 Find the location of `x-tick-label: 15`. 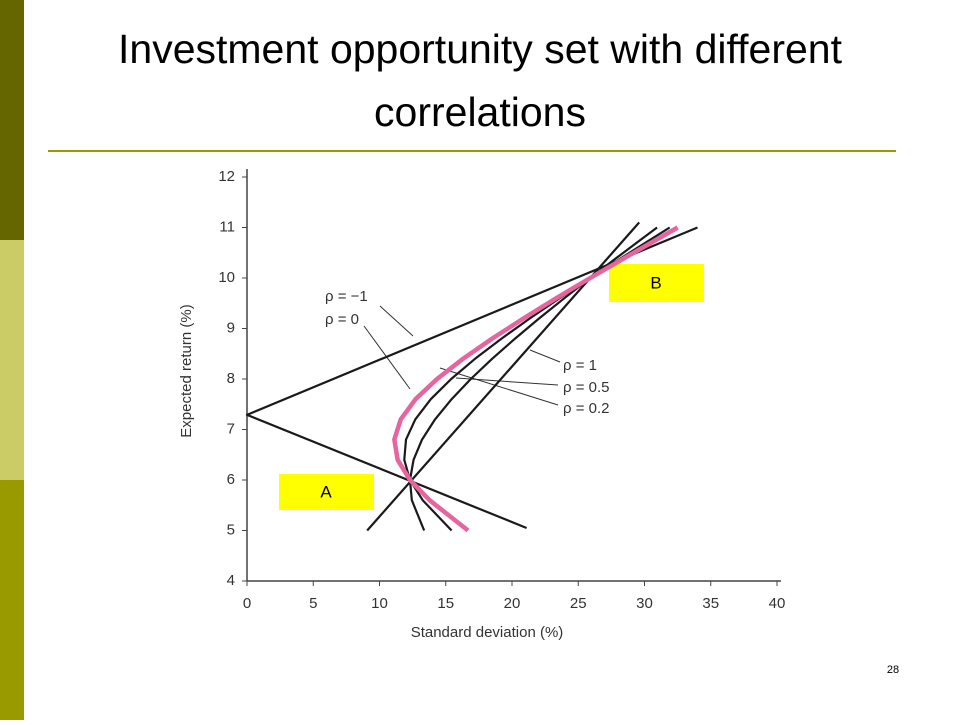

x-tick-label: 15 is located at coordinates (445, 603).